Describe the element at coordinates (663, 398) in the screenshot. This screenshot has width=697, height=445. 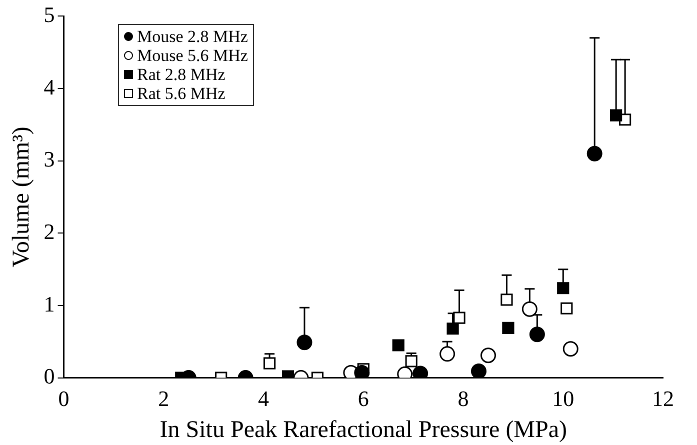
I see `x-tick-label: 12` at that location.